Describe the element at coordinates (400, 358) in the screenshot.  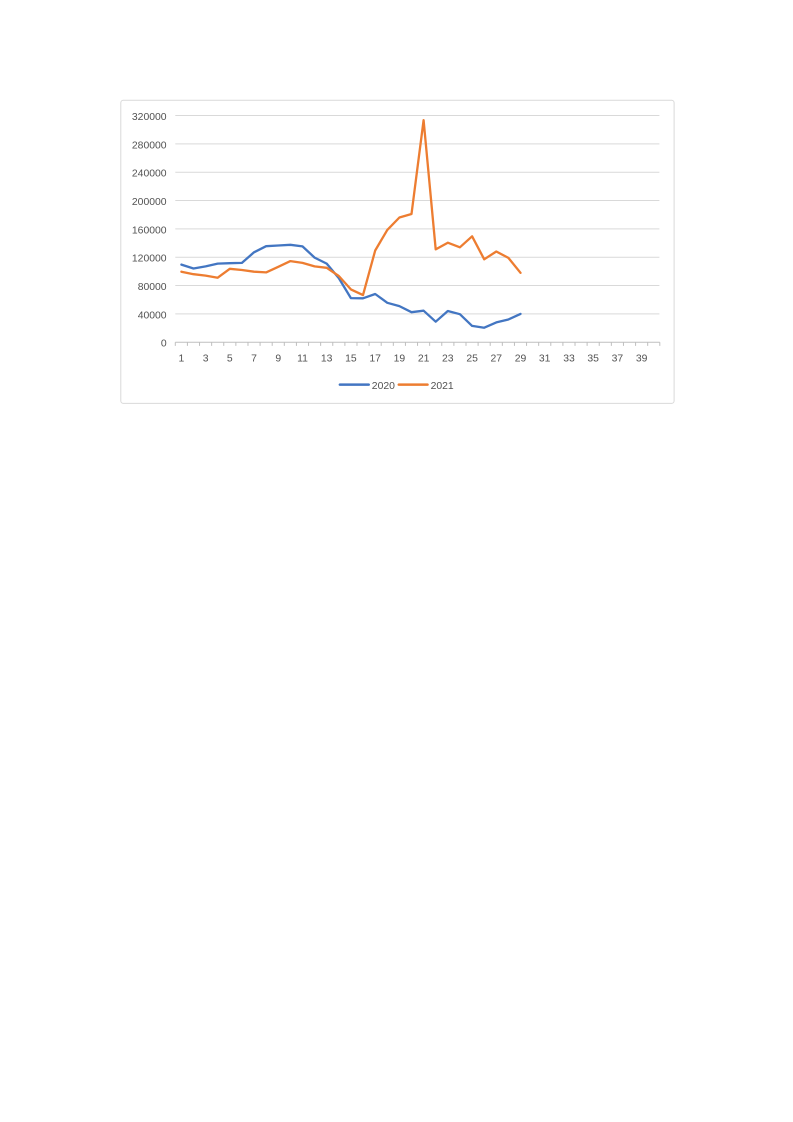
I see `svg-text: 19` at that location.